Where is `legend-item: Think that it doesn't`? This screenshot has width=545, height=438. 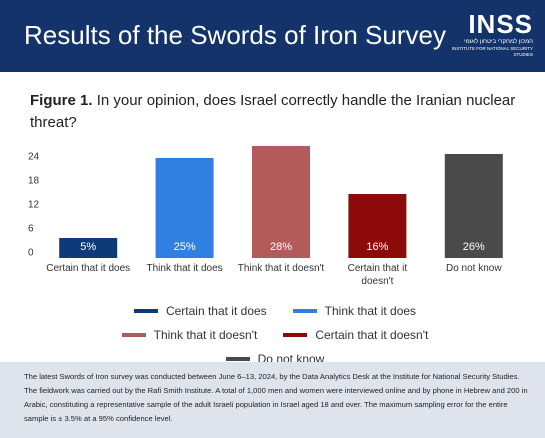 legend-item: Think that it doesn't is located at coordinates (189, 335).